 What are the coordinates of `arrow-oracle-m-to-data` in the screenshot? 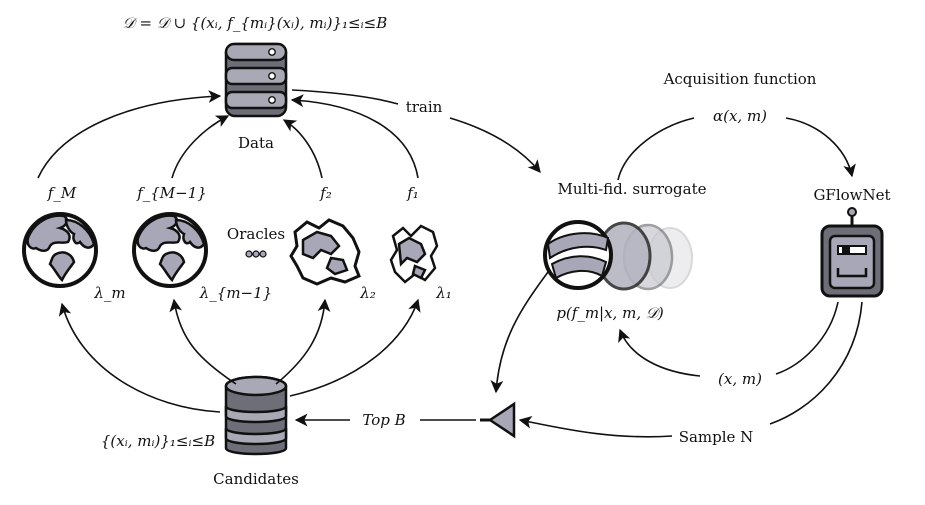 It's located at (129, 134).